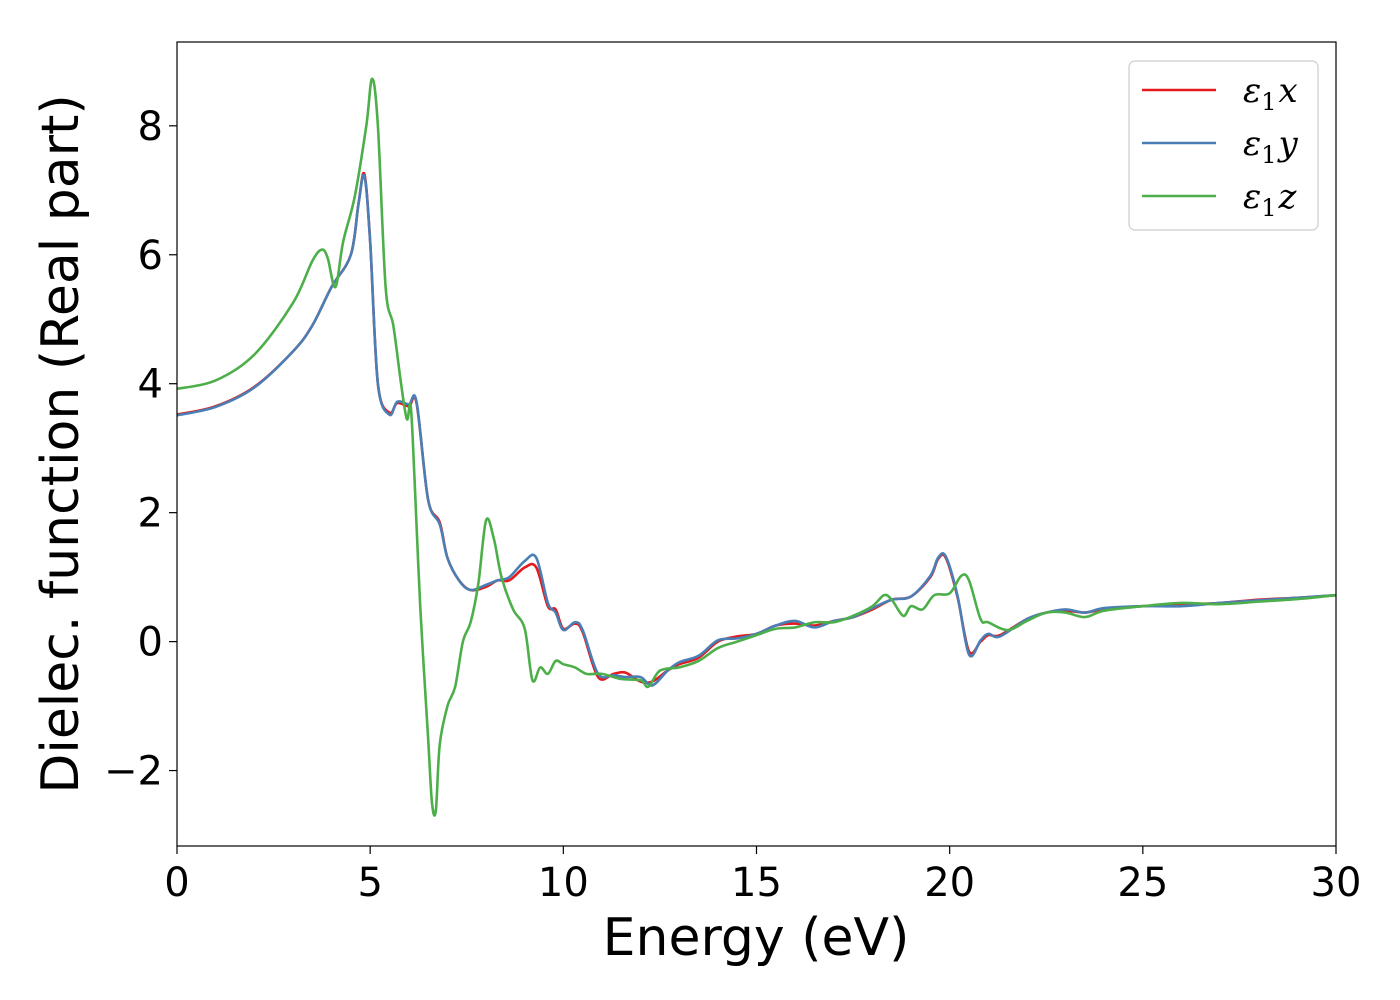 The width and height of the screenshot is (1400, 1000). Describe the element at coordinates (756, 938) in the screenshot. I see `x-axis-label: Energy (eV)` at that location.